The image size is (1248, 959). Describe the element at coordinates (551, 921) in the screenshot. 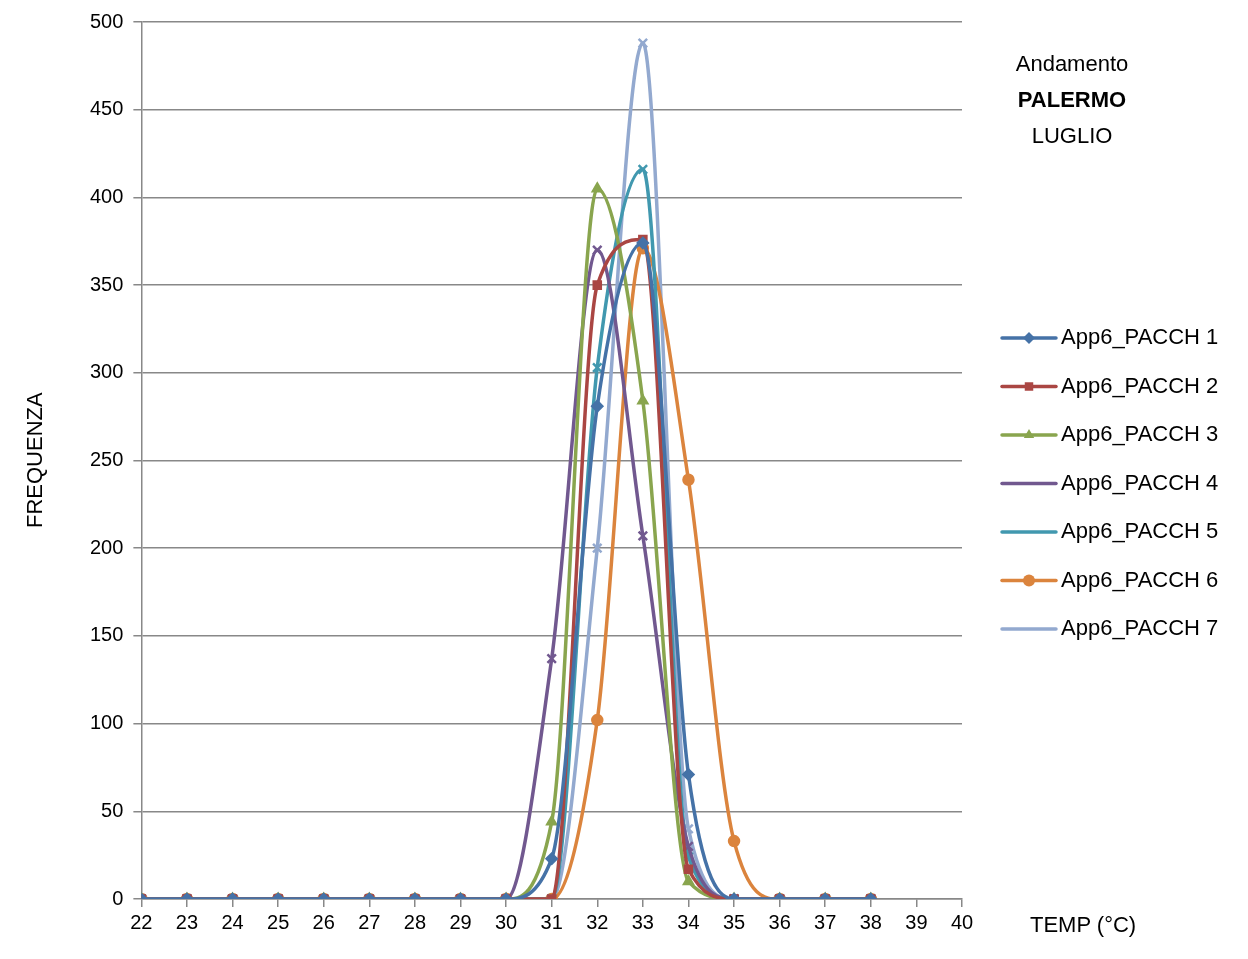

I see `x-tick-label: 31` at that location.